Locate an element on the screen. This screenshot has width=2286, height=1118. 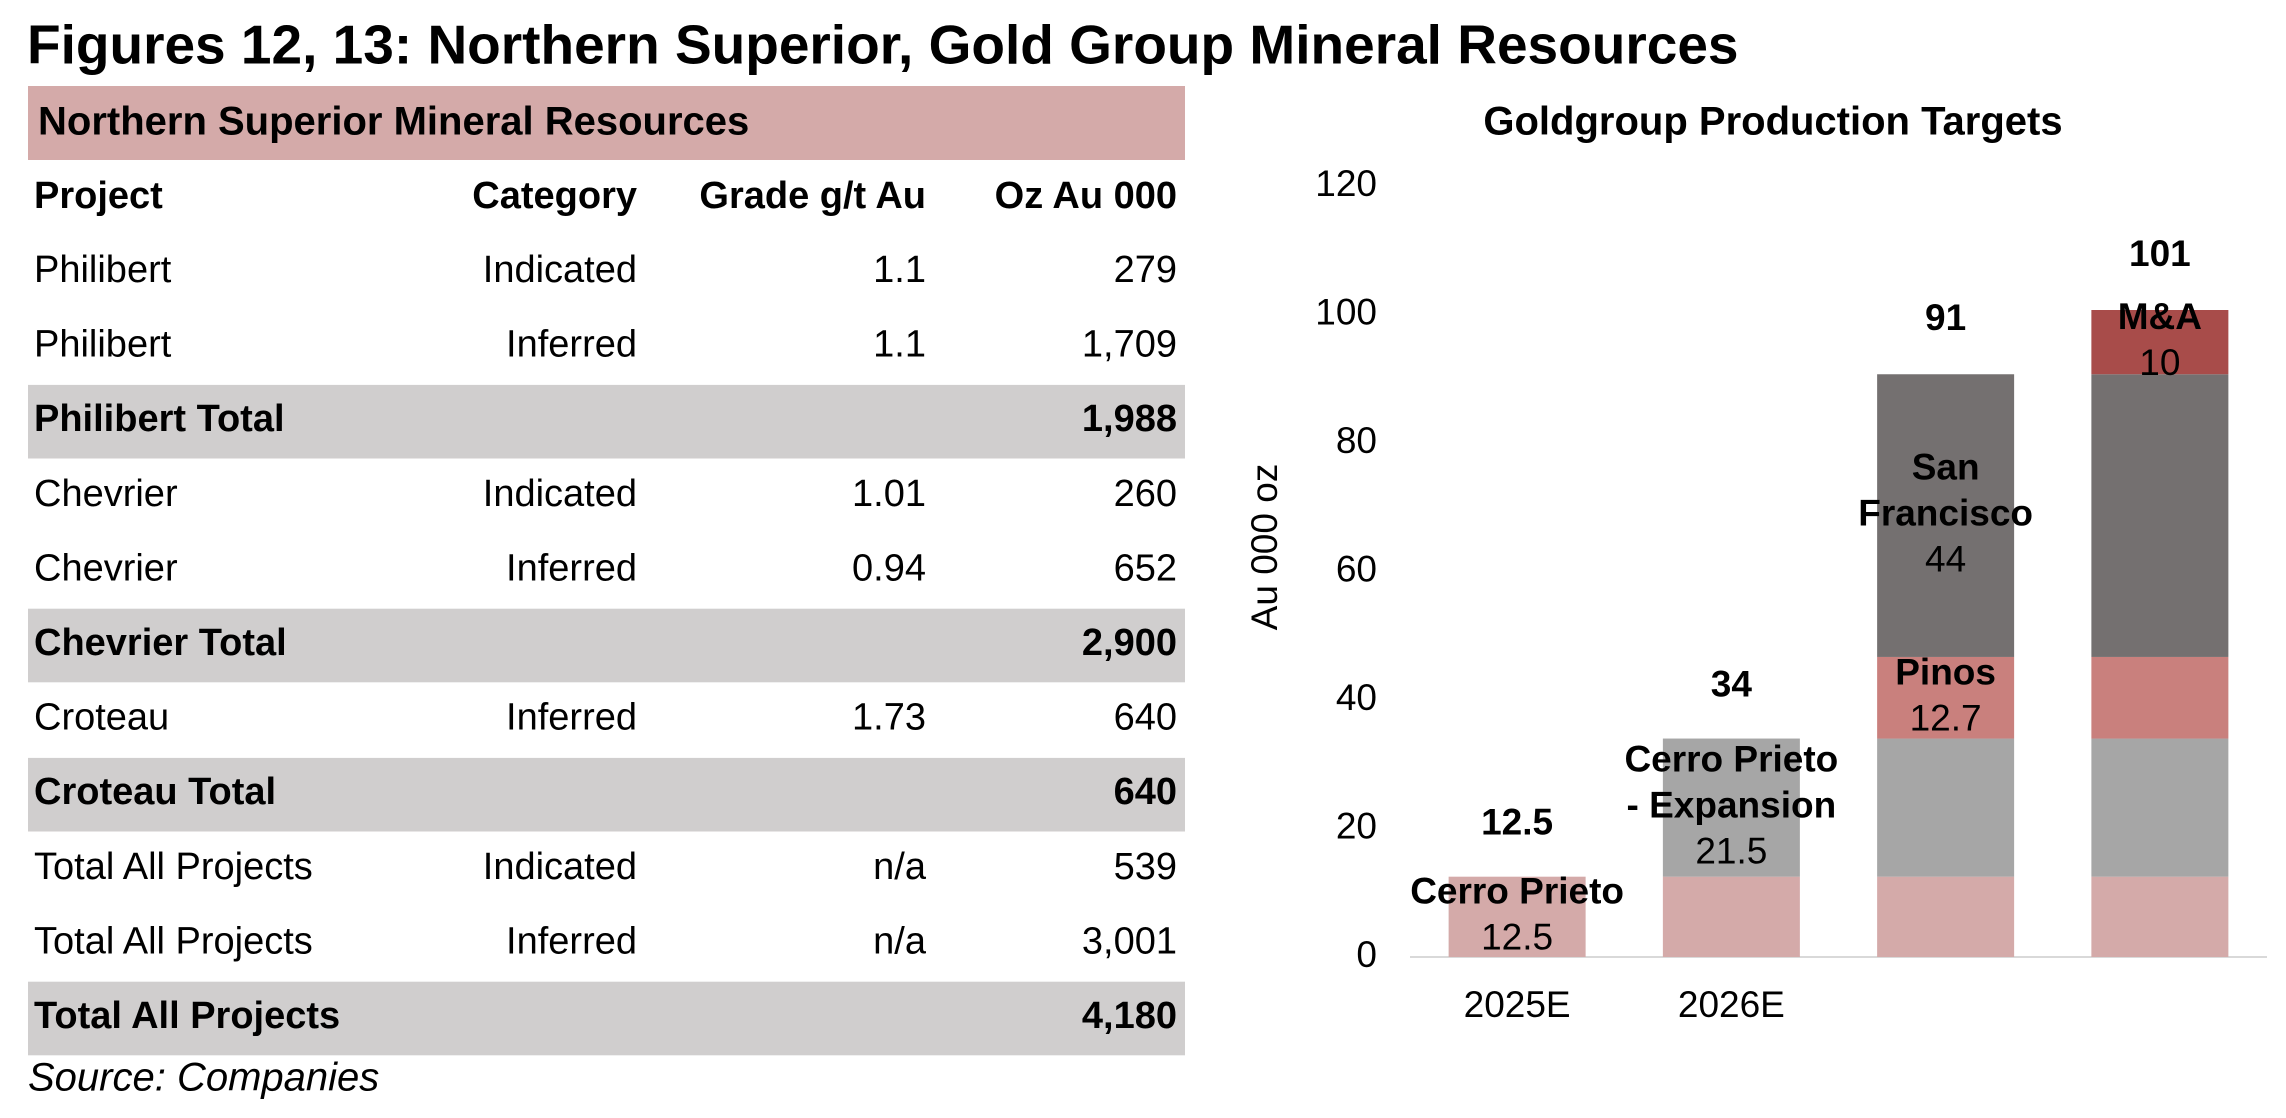
chart-title: Goldgroup Production Targets is located at coordinates (1772, 122).